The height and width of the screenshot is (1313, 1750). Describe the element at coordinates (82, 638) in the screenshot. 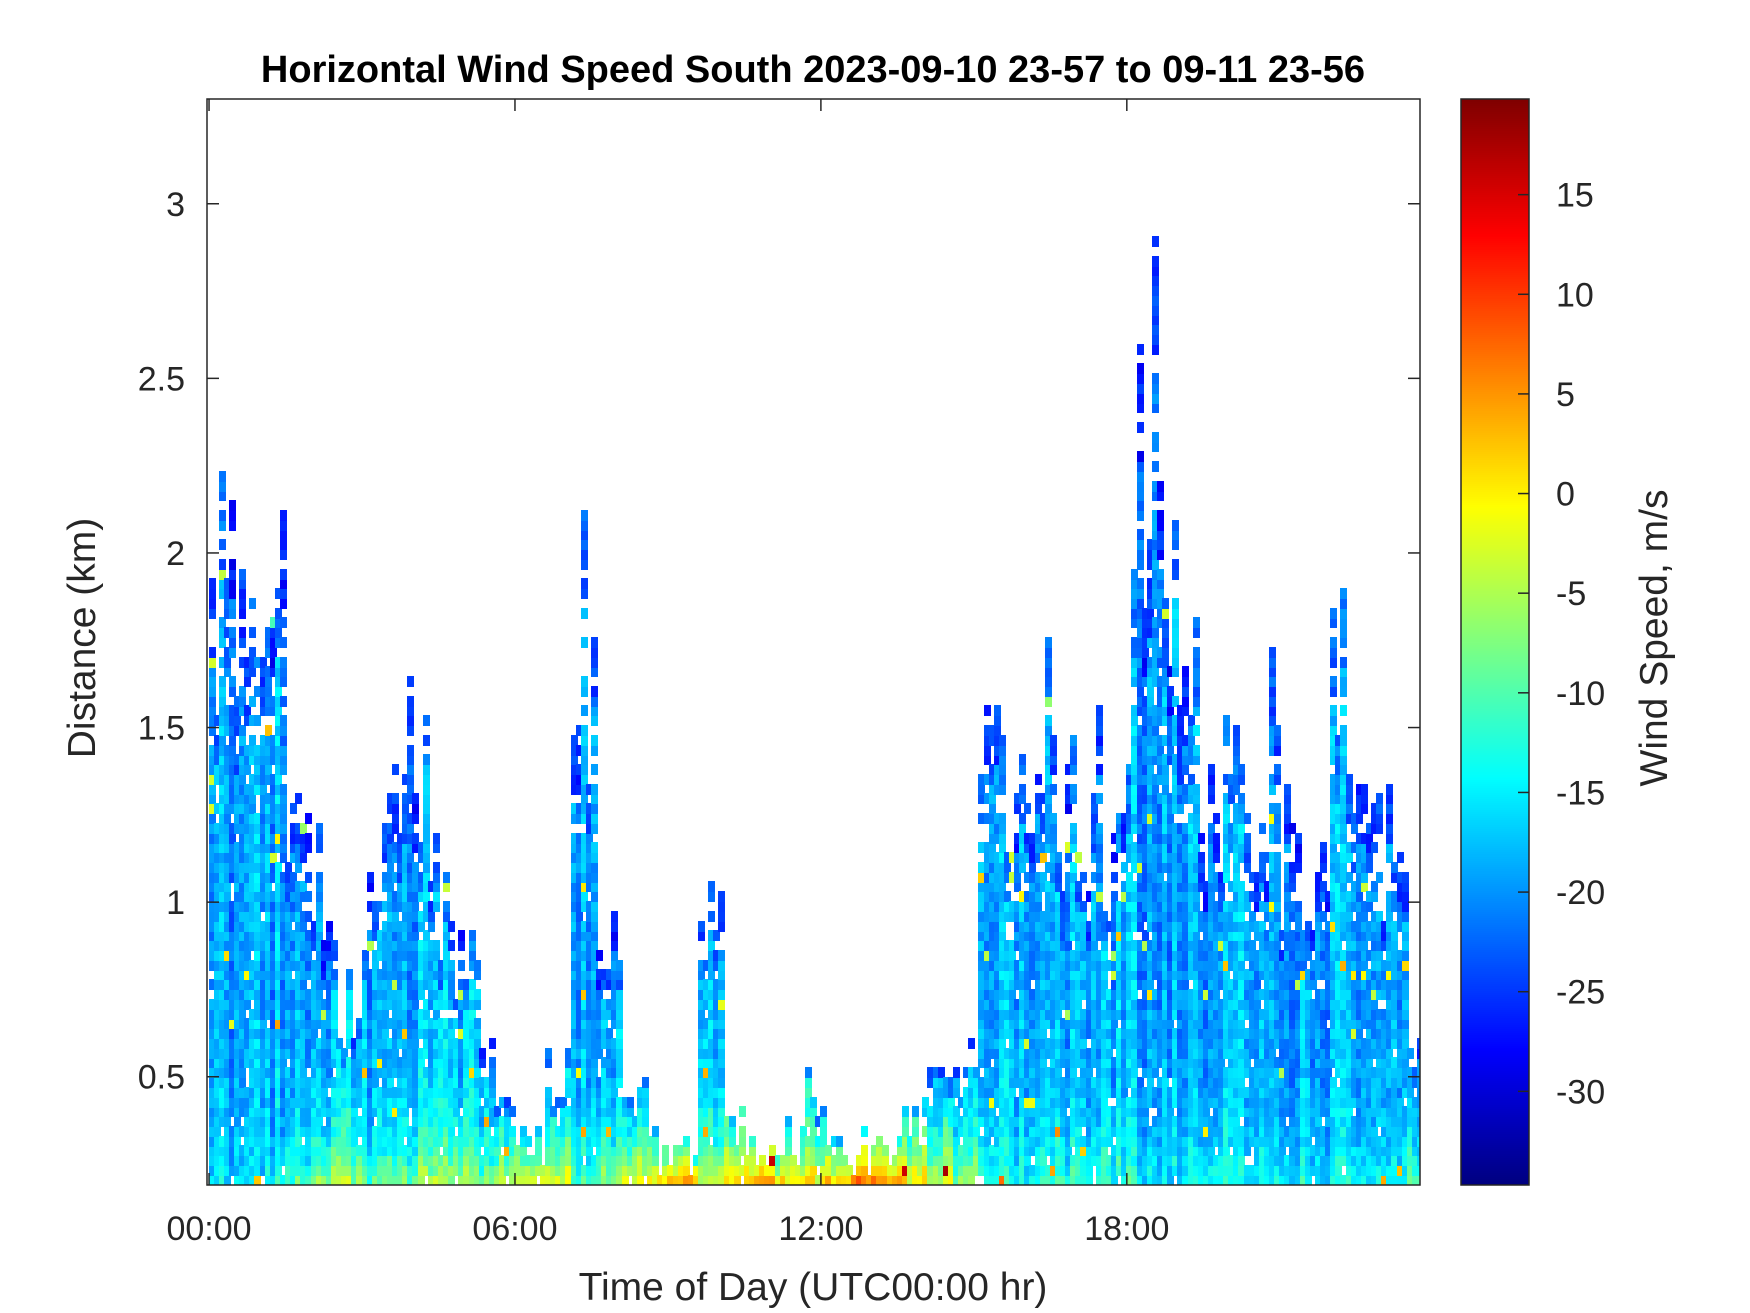

I see `y-axis-label: Distance (km)` at that location.